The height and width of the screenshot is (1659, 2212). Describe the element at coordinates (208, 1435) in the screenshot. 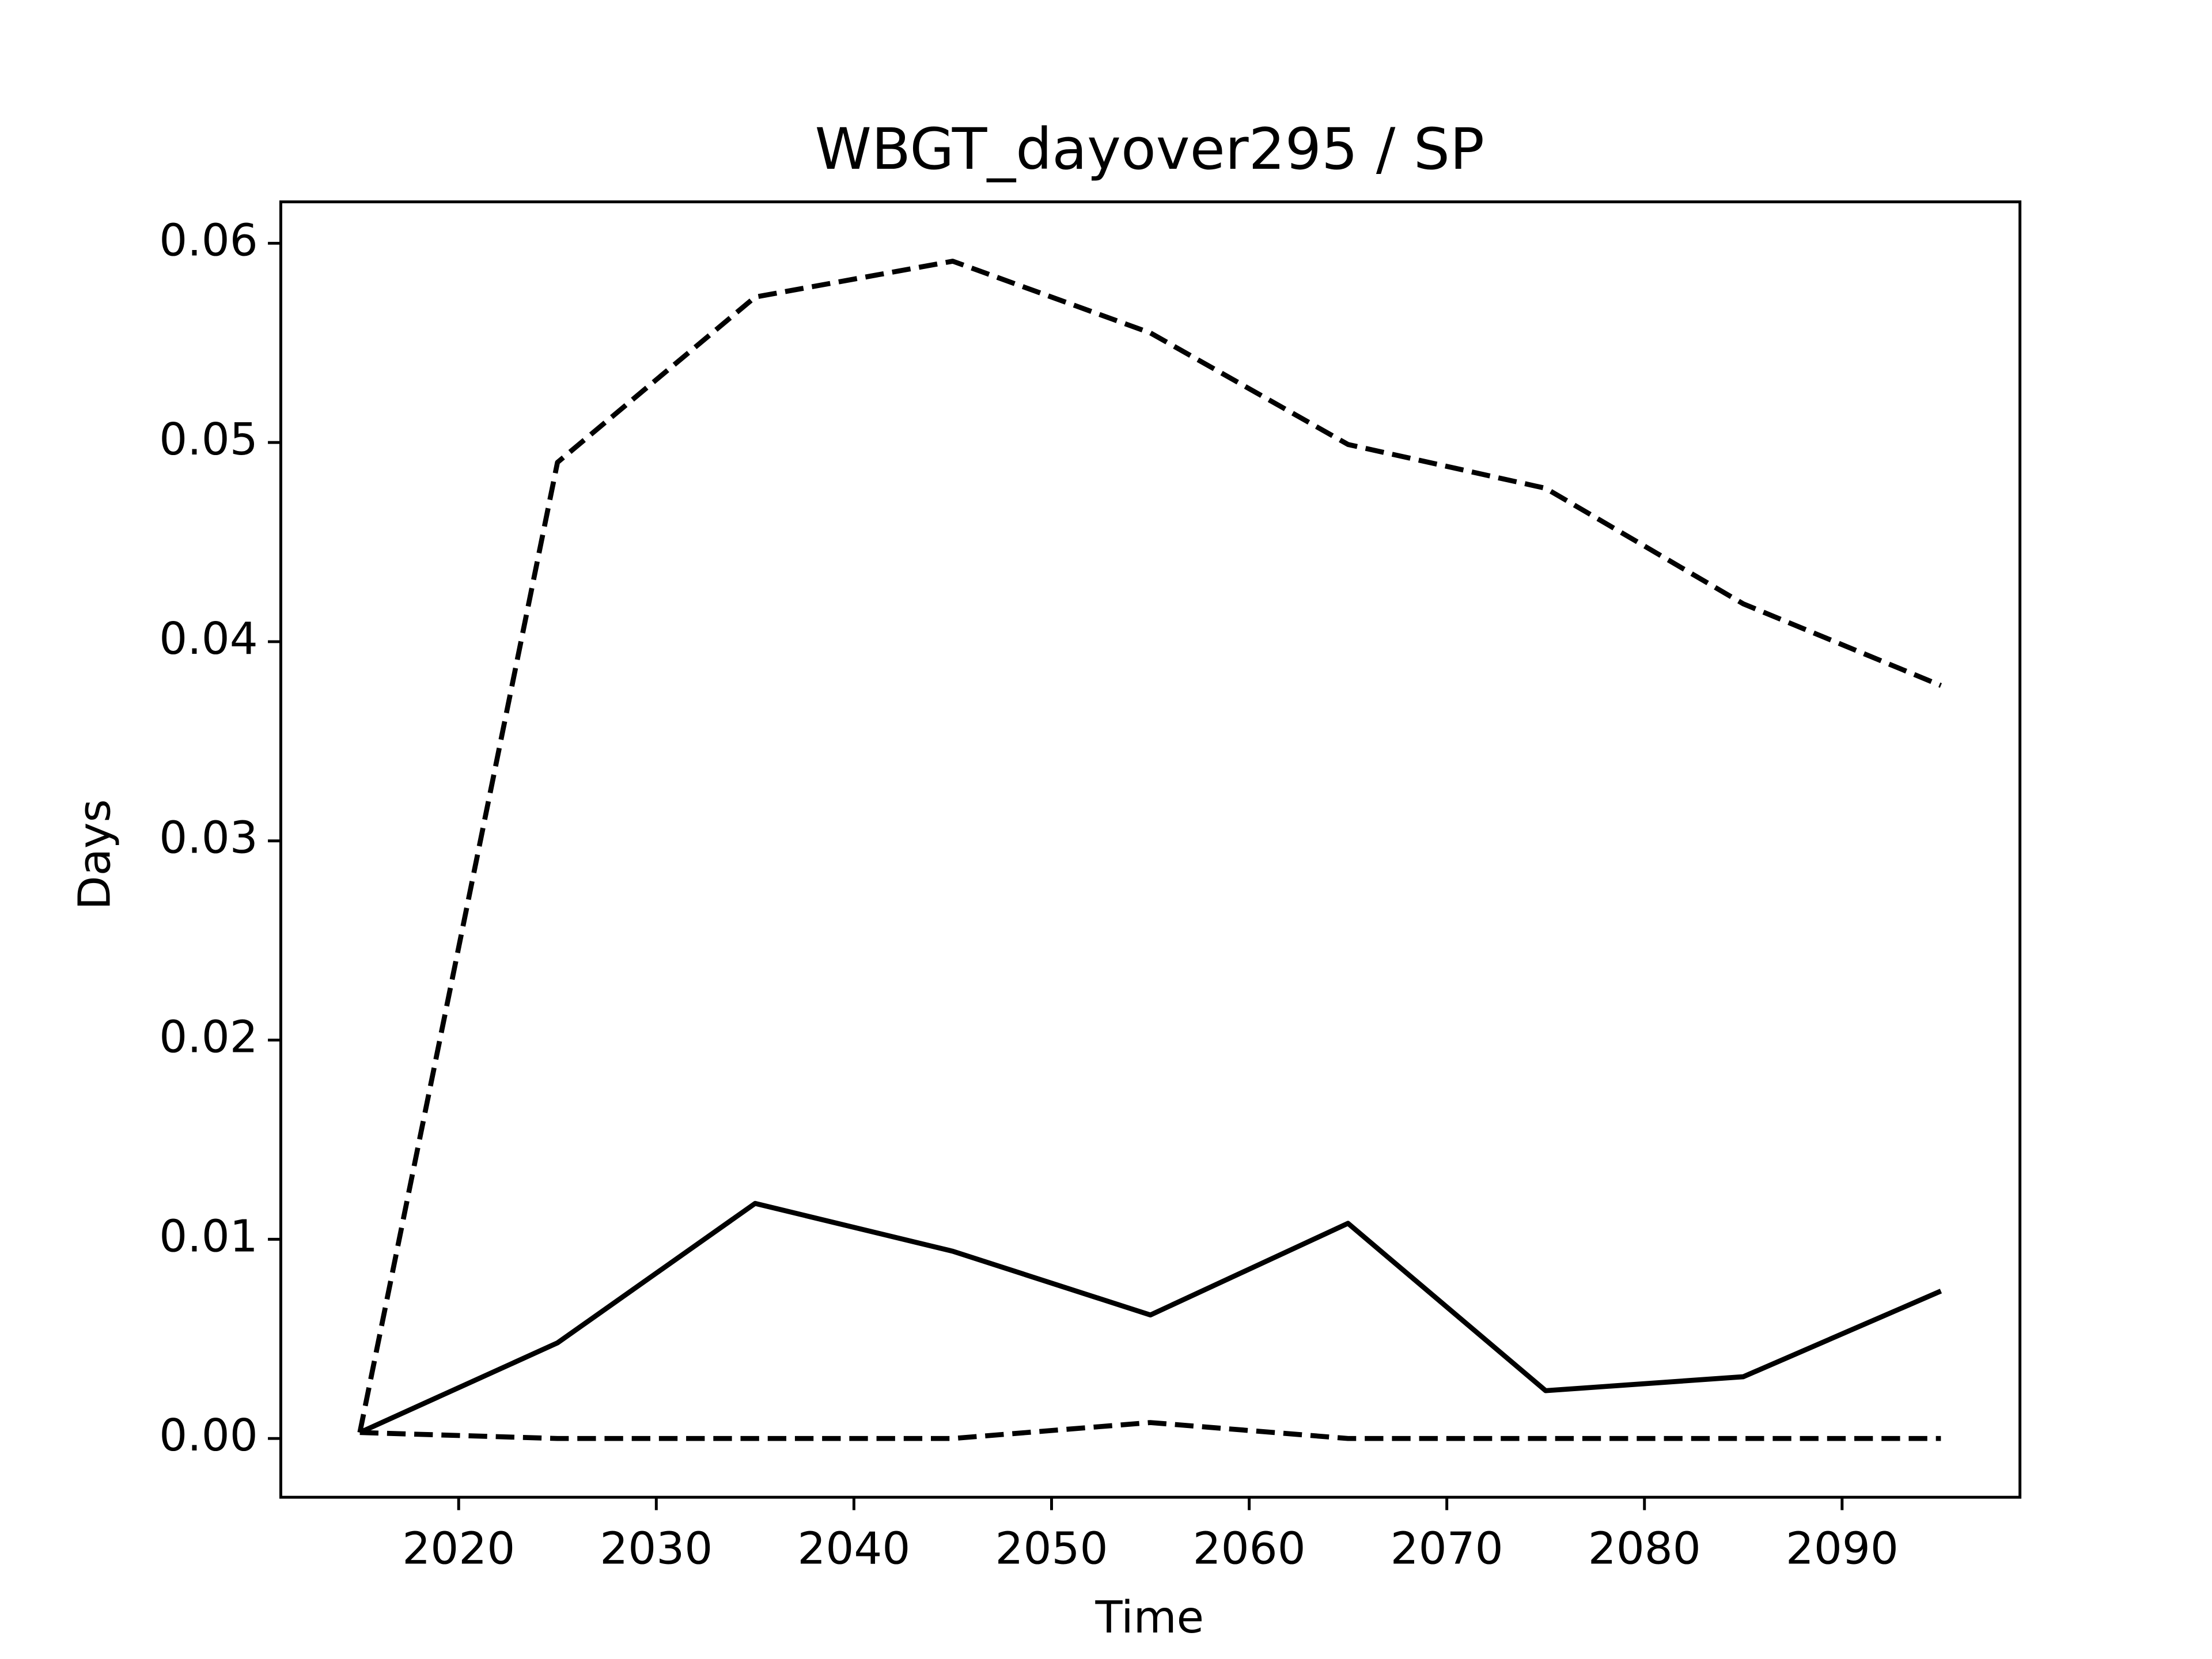

I see `y-tick-label: 0.00` at that location.